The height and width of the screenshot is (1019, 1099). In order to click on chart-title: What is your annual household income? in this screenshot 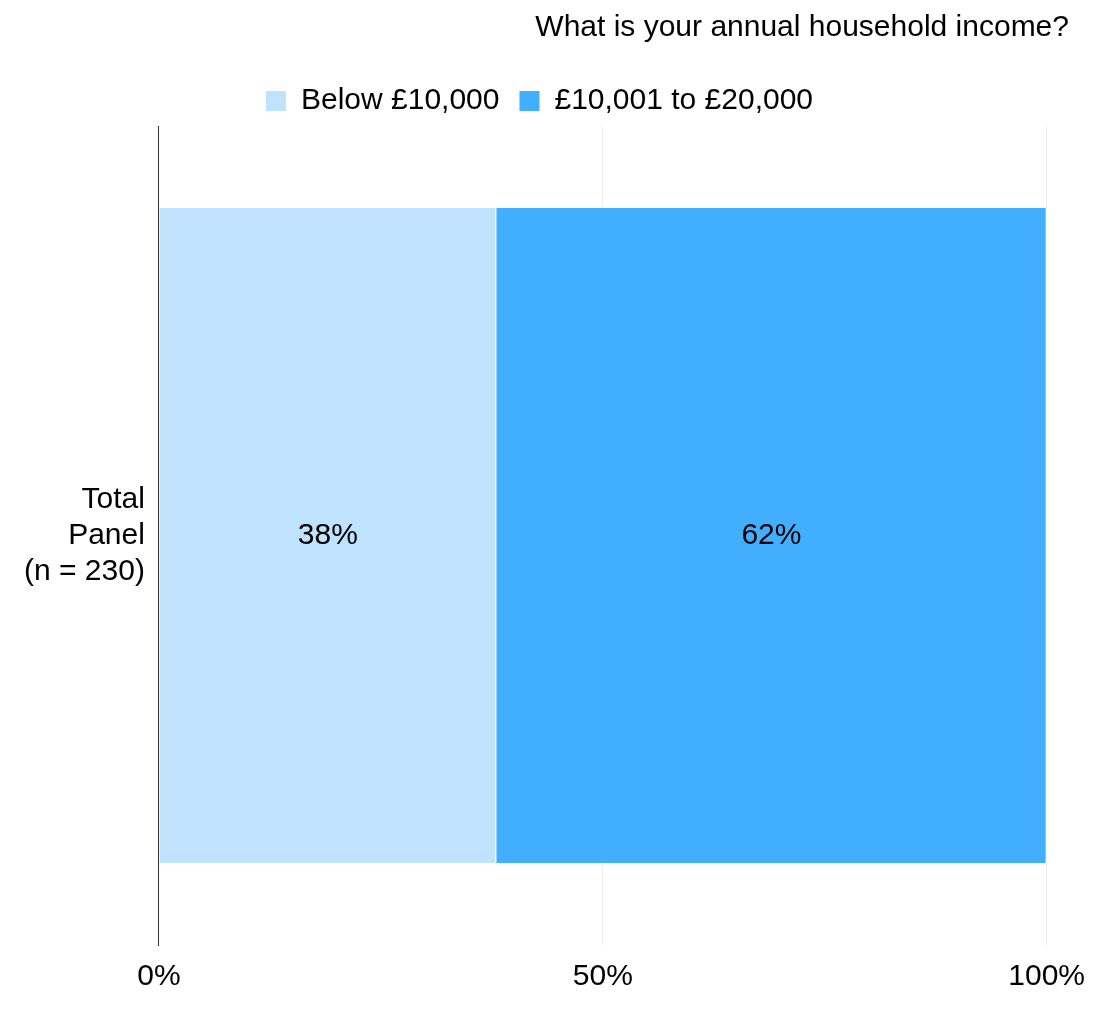, I will do `click(802, 26)`.